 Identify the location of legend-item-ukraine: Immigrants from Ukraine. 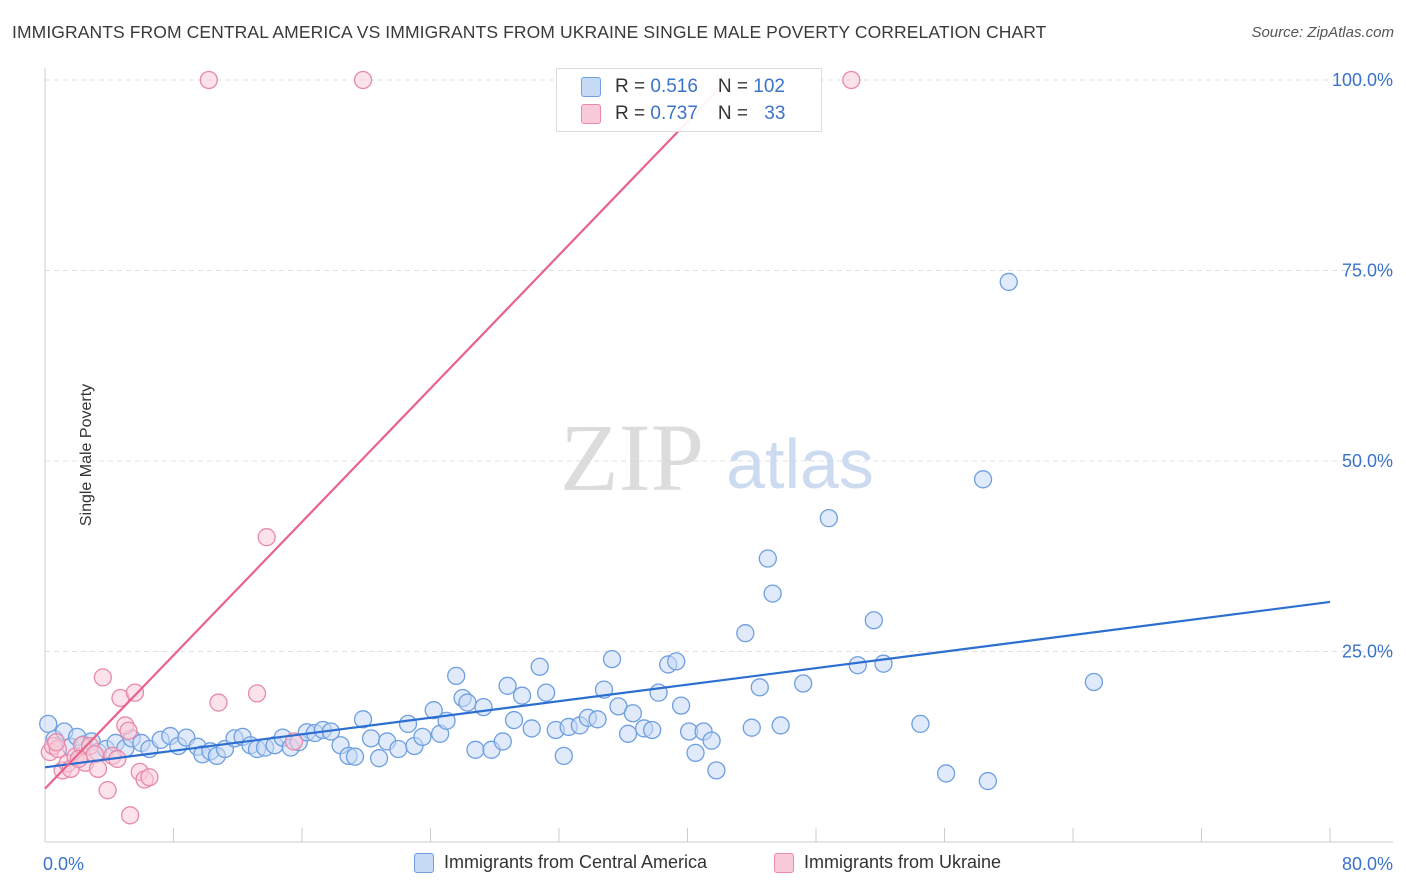
(887, 862).